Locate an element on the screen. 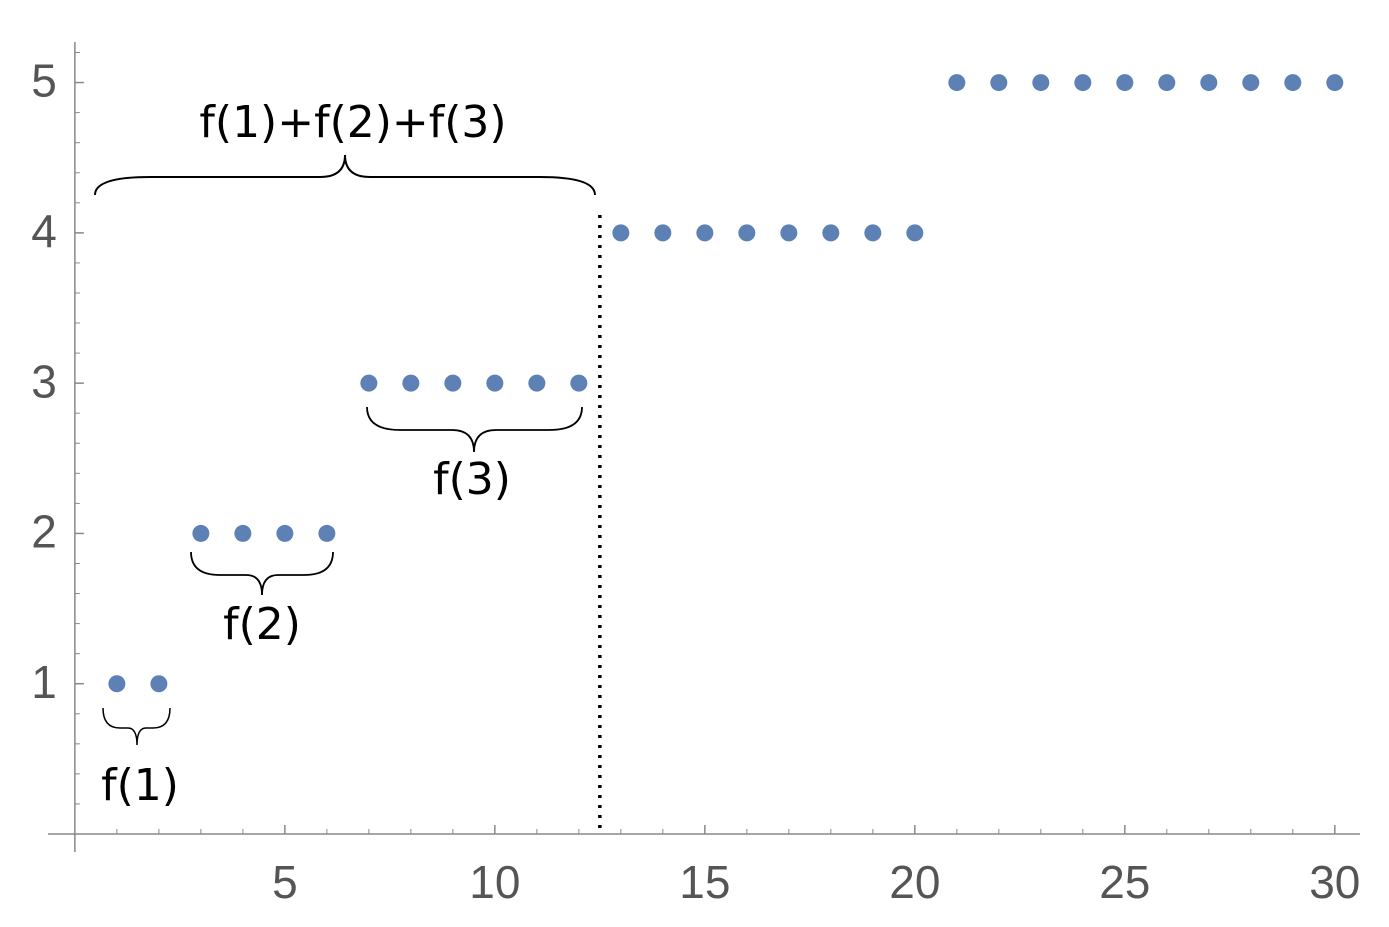 The height and width of the screenshot is (927, 1389). annotation: f(1) is located at coordinates (140, 785).